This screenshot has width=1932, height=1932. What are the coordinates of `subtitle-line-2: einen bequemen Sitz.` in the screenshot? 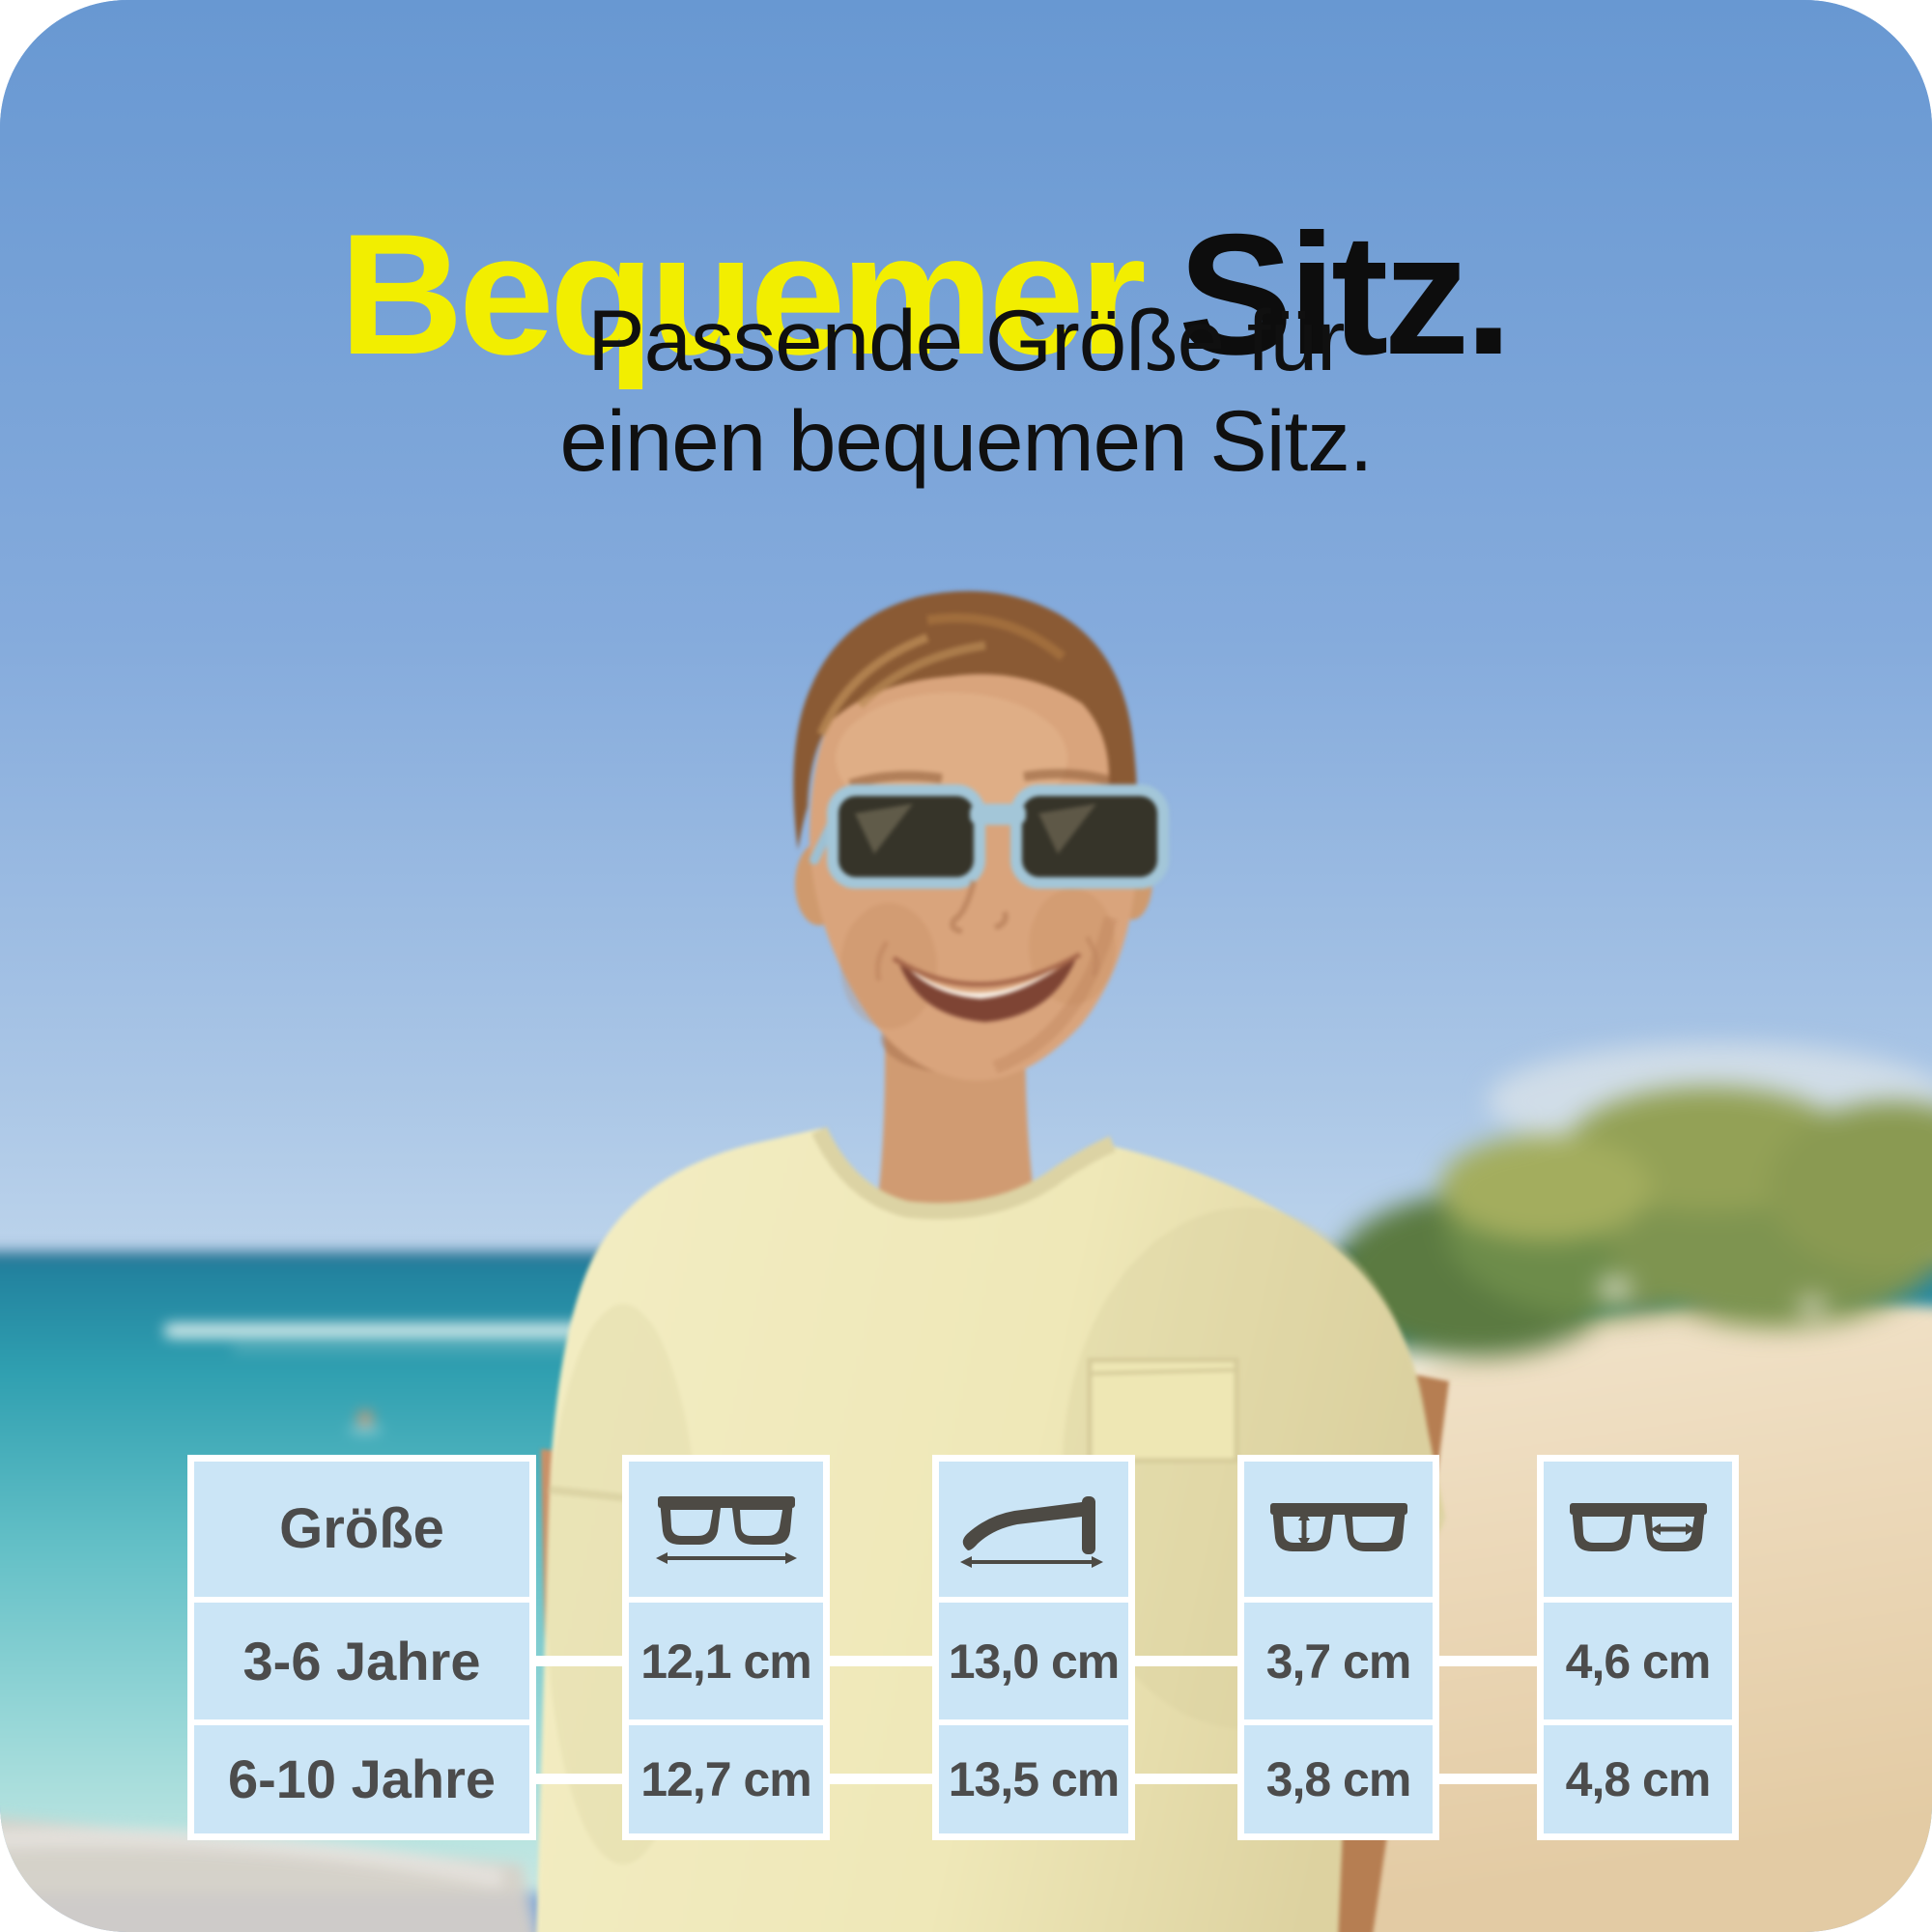 It's located at (966, 441).